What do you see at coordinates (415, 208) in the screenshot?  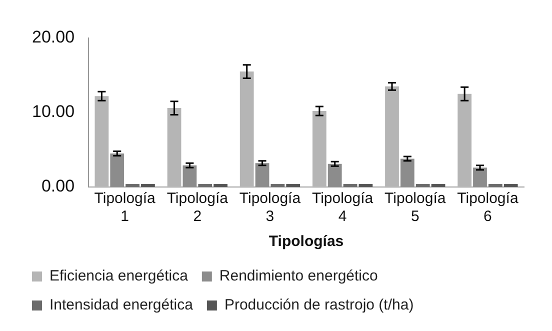 I see `x-tick-label: Tipología 5` at bounding box center [415, 208].